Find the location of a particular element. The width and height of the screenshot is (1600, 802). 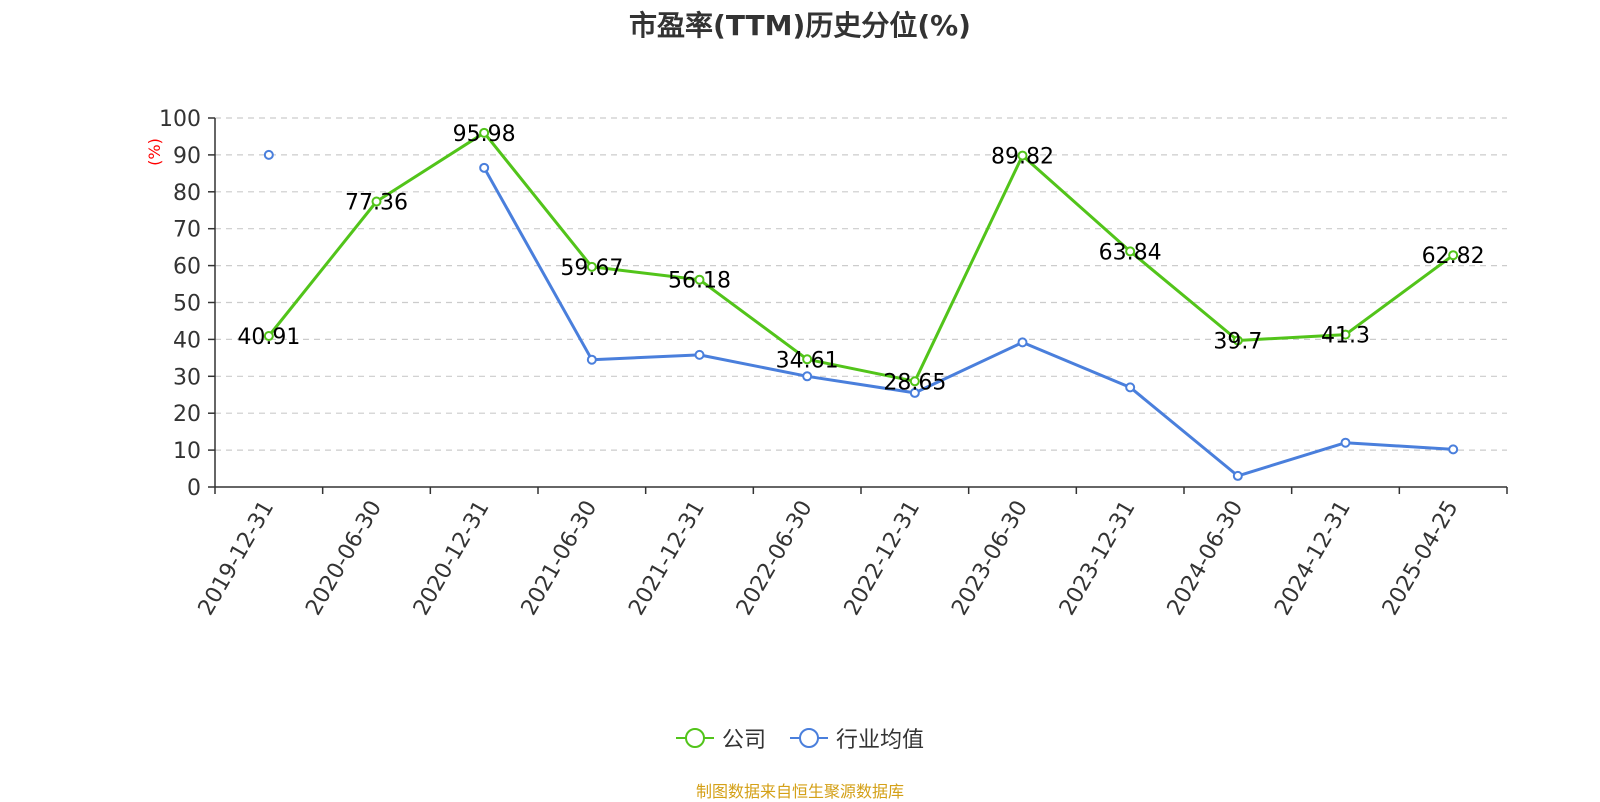

legend-industry-marker-icon is located at coordinates (809, 738).